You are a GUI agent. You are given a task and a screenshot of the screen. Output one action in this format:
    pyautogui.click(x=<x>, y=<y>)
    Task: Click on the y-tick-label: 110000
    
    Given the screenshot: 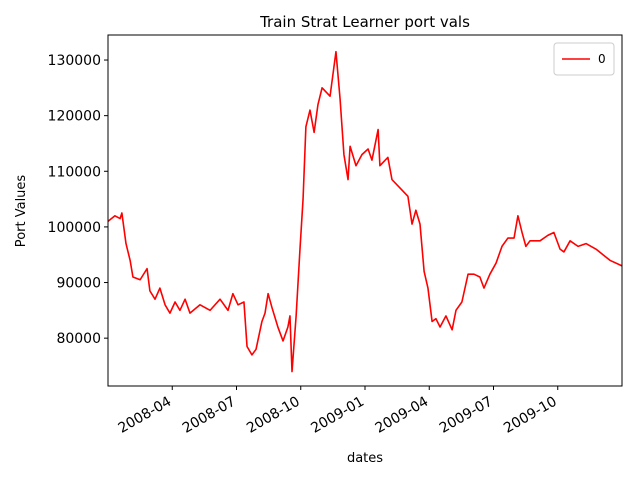 What is the action you would take?
    pyautogui.click(x=74, y=172)
    